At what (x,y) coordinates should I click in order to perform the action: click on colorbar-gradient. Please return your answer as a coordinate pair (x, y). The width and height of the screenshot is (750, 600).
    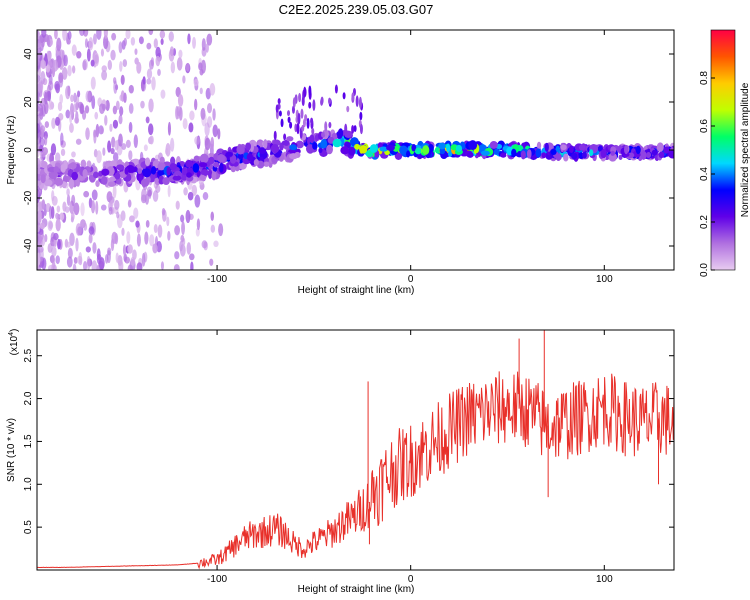
    Looking at the image, I should click on (723, 150).